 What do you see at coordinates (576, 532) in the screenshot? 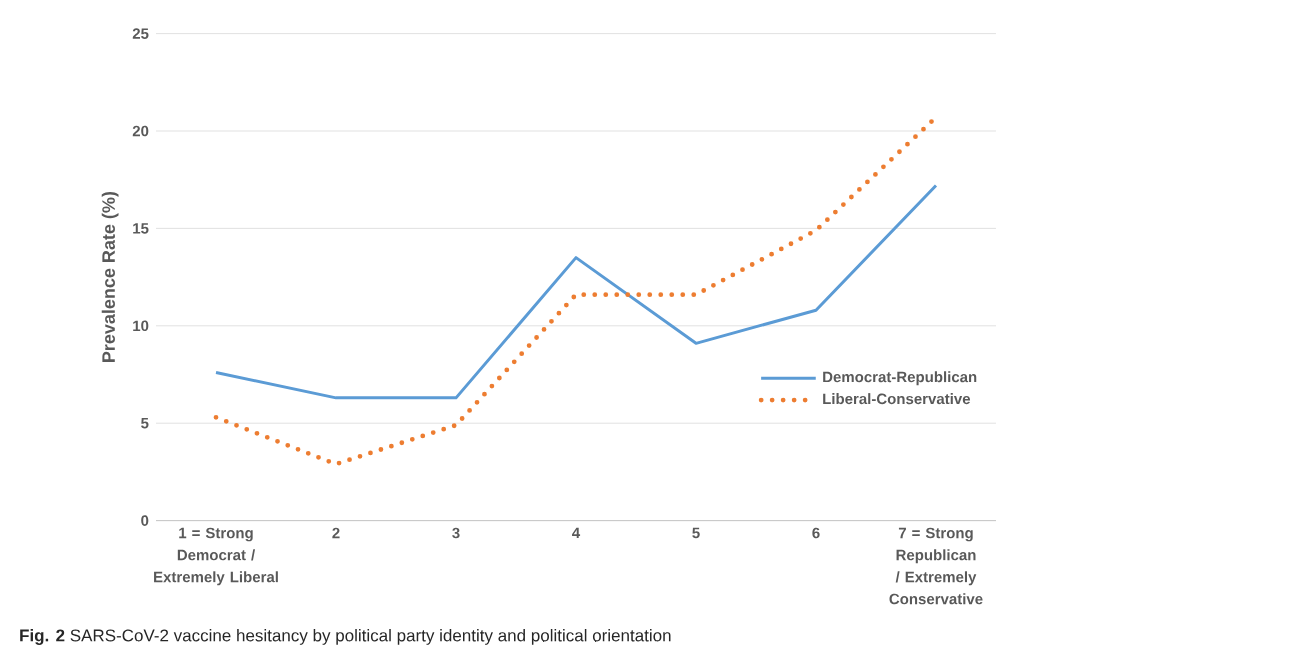
I see `x-tick-label: 4` at bounding box center [576, 532].